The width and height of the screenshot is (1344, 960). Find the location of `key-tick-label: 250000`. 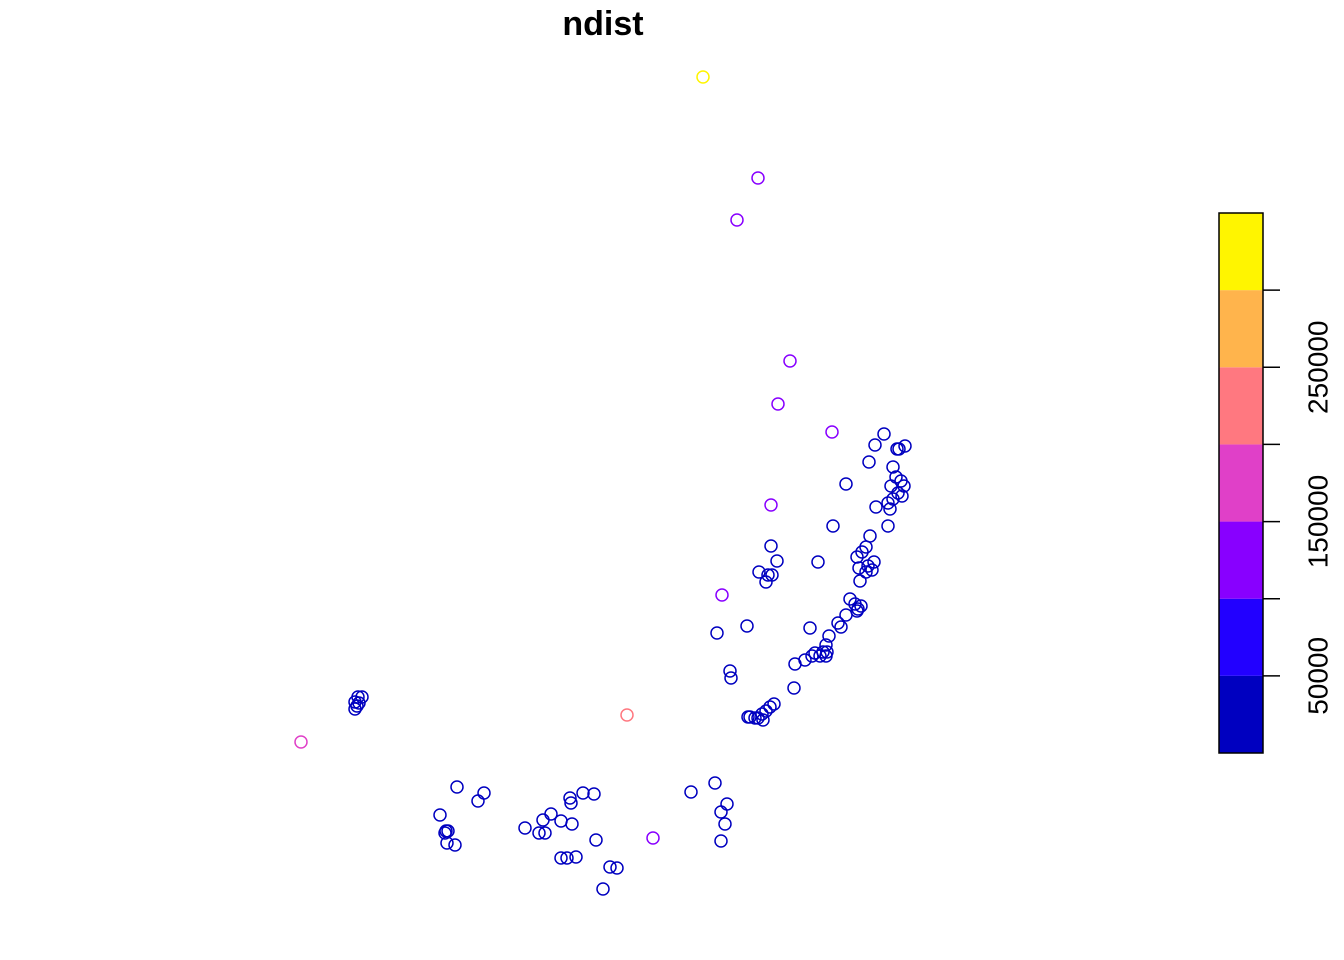

key-tick-label: 250000 is located at coordinates (1317, 367).